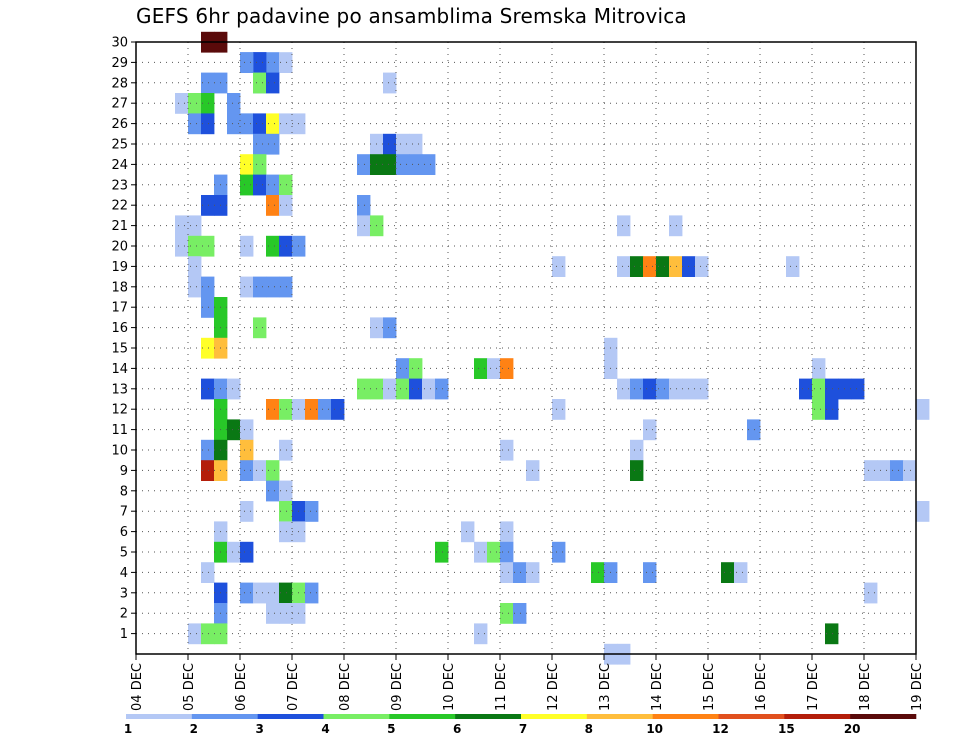  Describe the element at coordinates (119, 206) in the screenshot. I see `y-tick-label: 22` at that location.